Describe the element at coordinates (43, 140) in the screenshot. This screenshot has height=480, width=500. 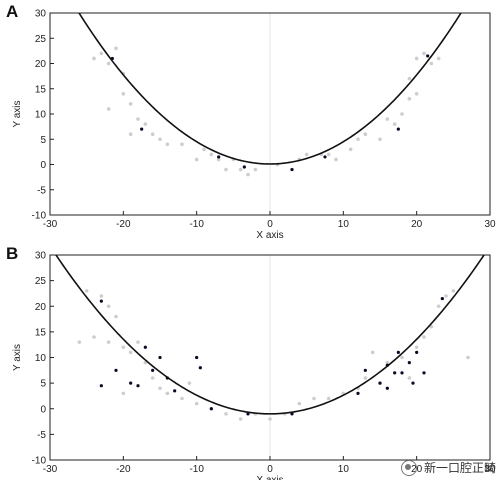
I see `y-tick-label: 5` at that location.